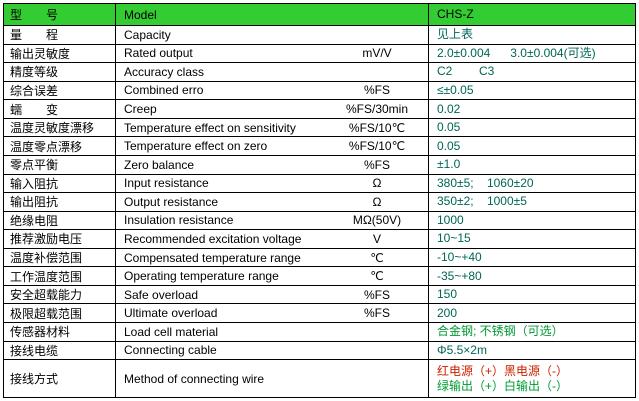  I want to click on spec-label-cn: 绝缘电阻, so click(60, 220).